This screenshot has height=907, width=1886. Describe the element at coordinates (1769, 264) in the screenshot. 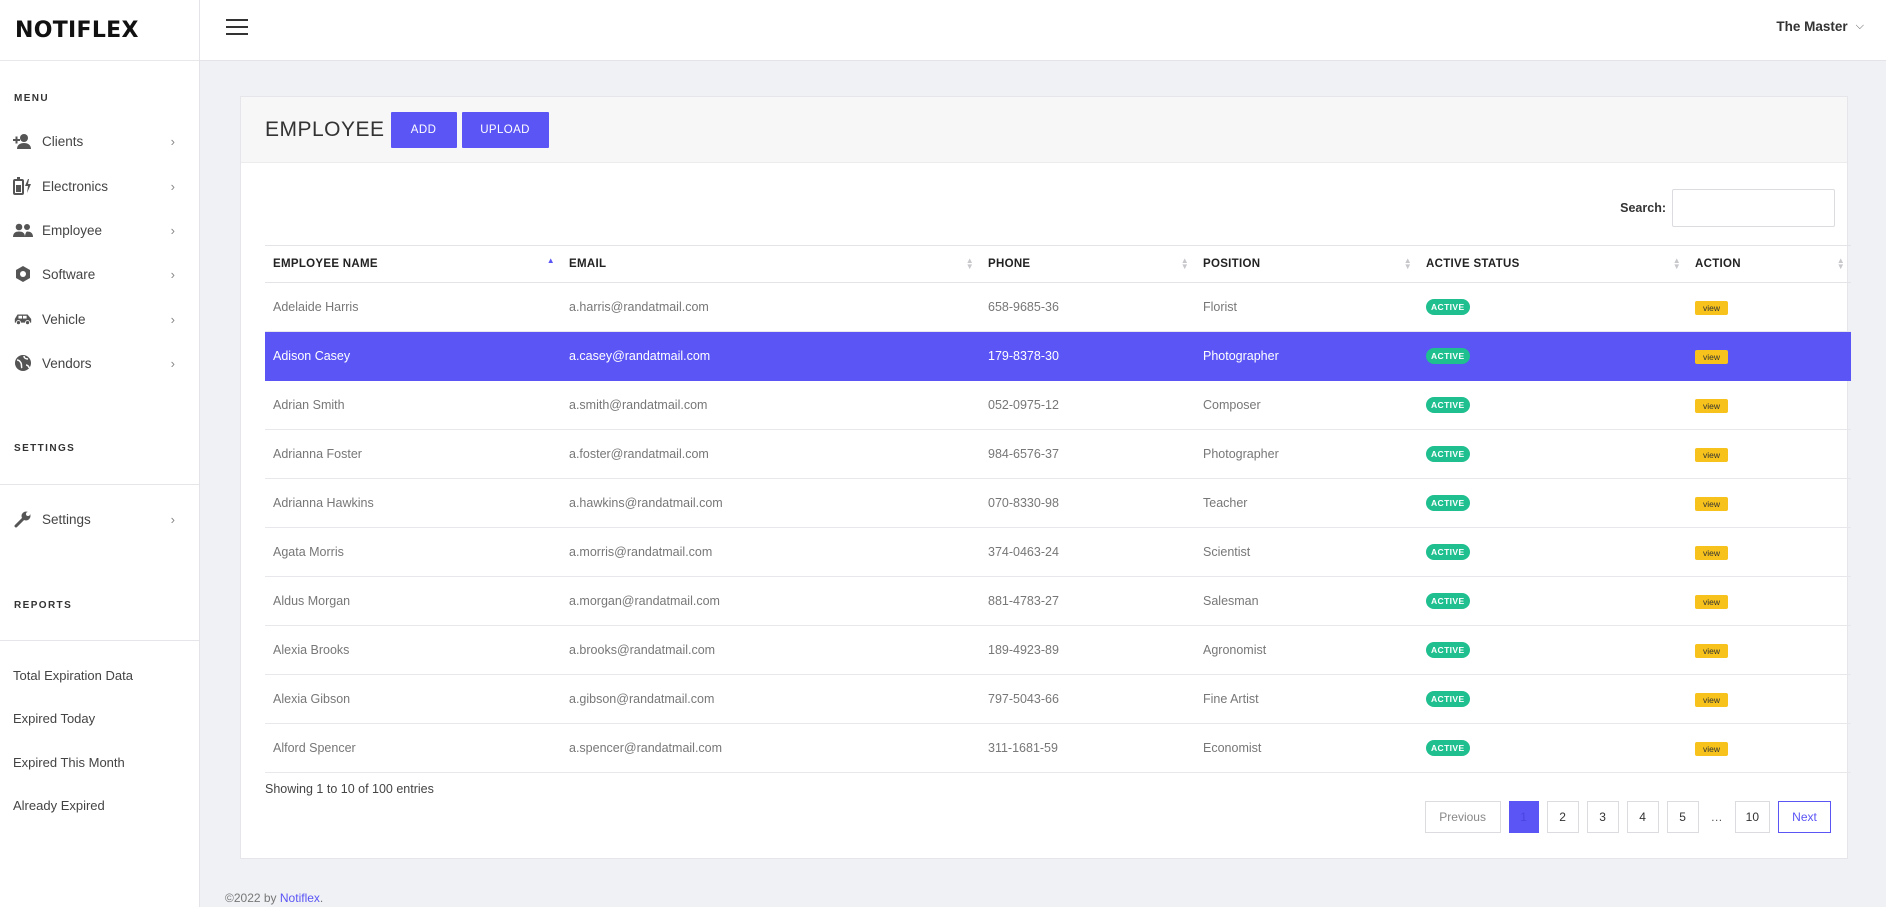

I see `column-header-action: ACTION ▲ ▼` at that location.